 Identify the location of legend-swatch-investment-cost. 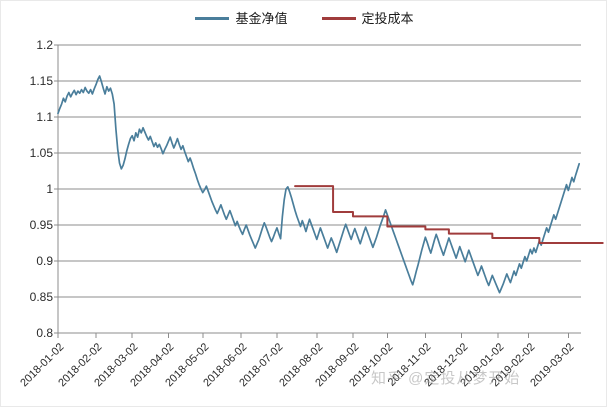
(338, 18).